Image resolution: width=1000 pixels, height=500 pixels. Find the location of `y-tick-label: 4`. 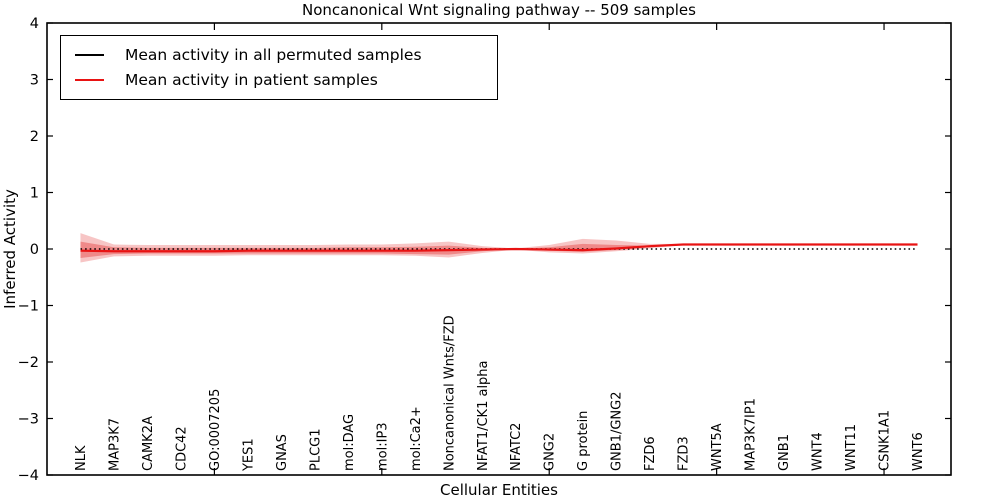

y-tick-label: 4 is located at coordinates (34, 24).